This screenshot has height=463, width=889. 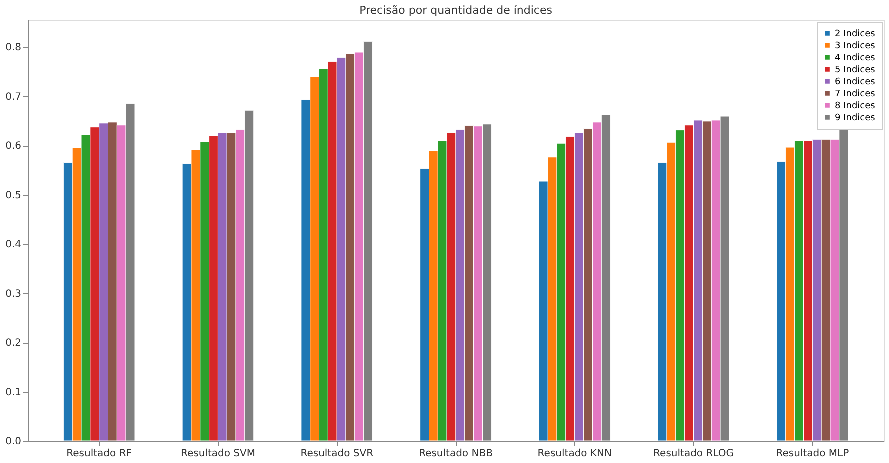 What do you see at coordinates (855, 71) in the screenshot?
I see `legend-label: 5 Indices` at bounding box center [855, 71].